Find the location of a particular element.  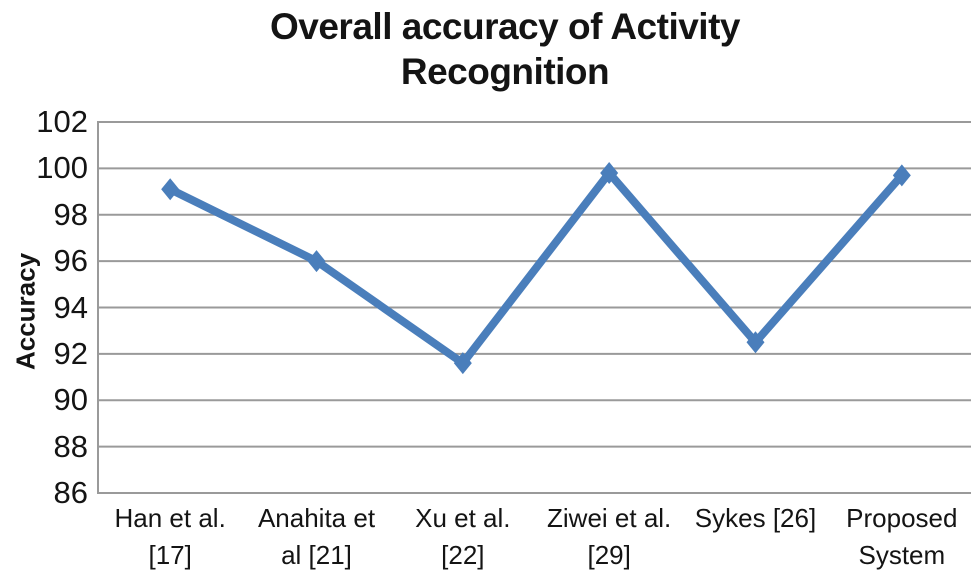

y-tick-label: 92 is located at coordinates (70, 353).